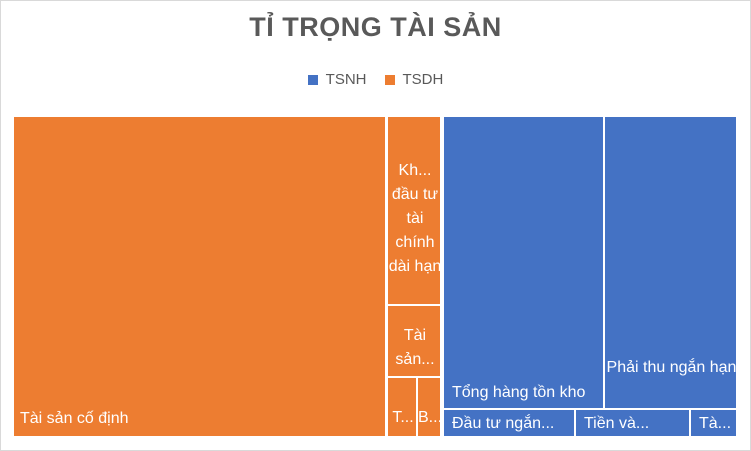  Describe the element at coordinates (375, 27) in the screenshot. I see `chart-title: TỈ TRỌNG TÀI SẢN` at that location.